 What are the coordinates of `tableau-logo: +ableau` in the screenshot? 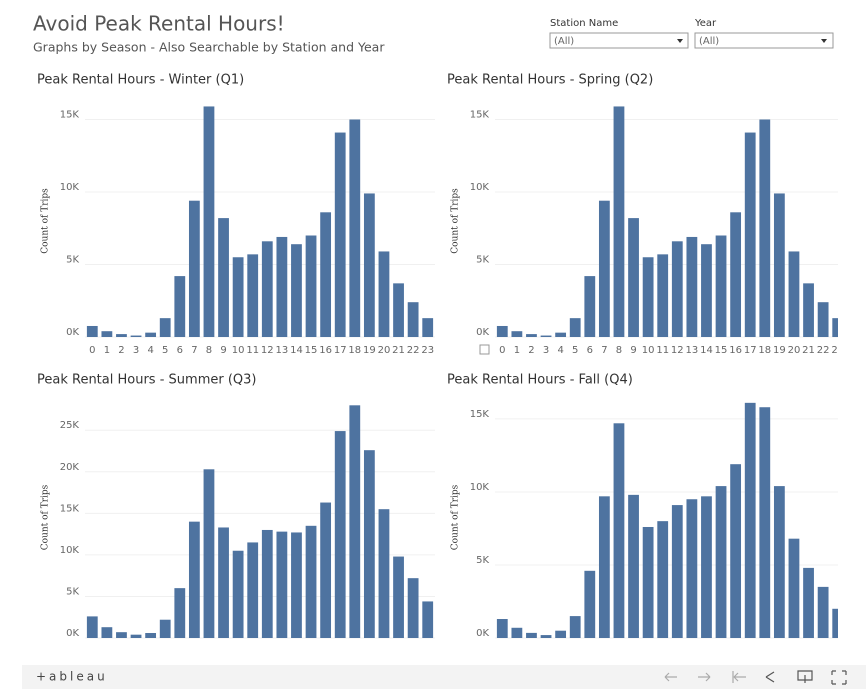 It's located at (72, 677).